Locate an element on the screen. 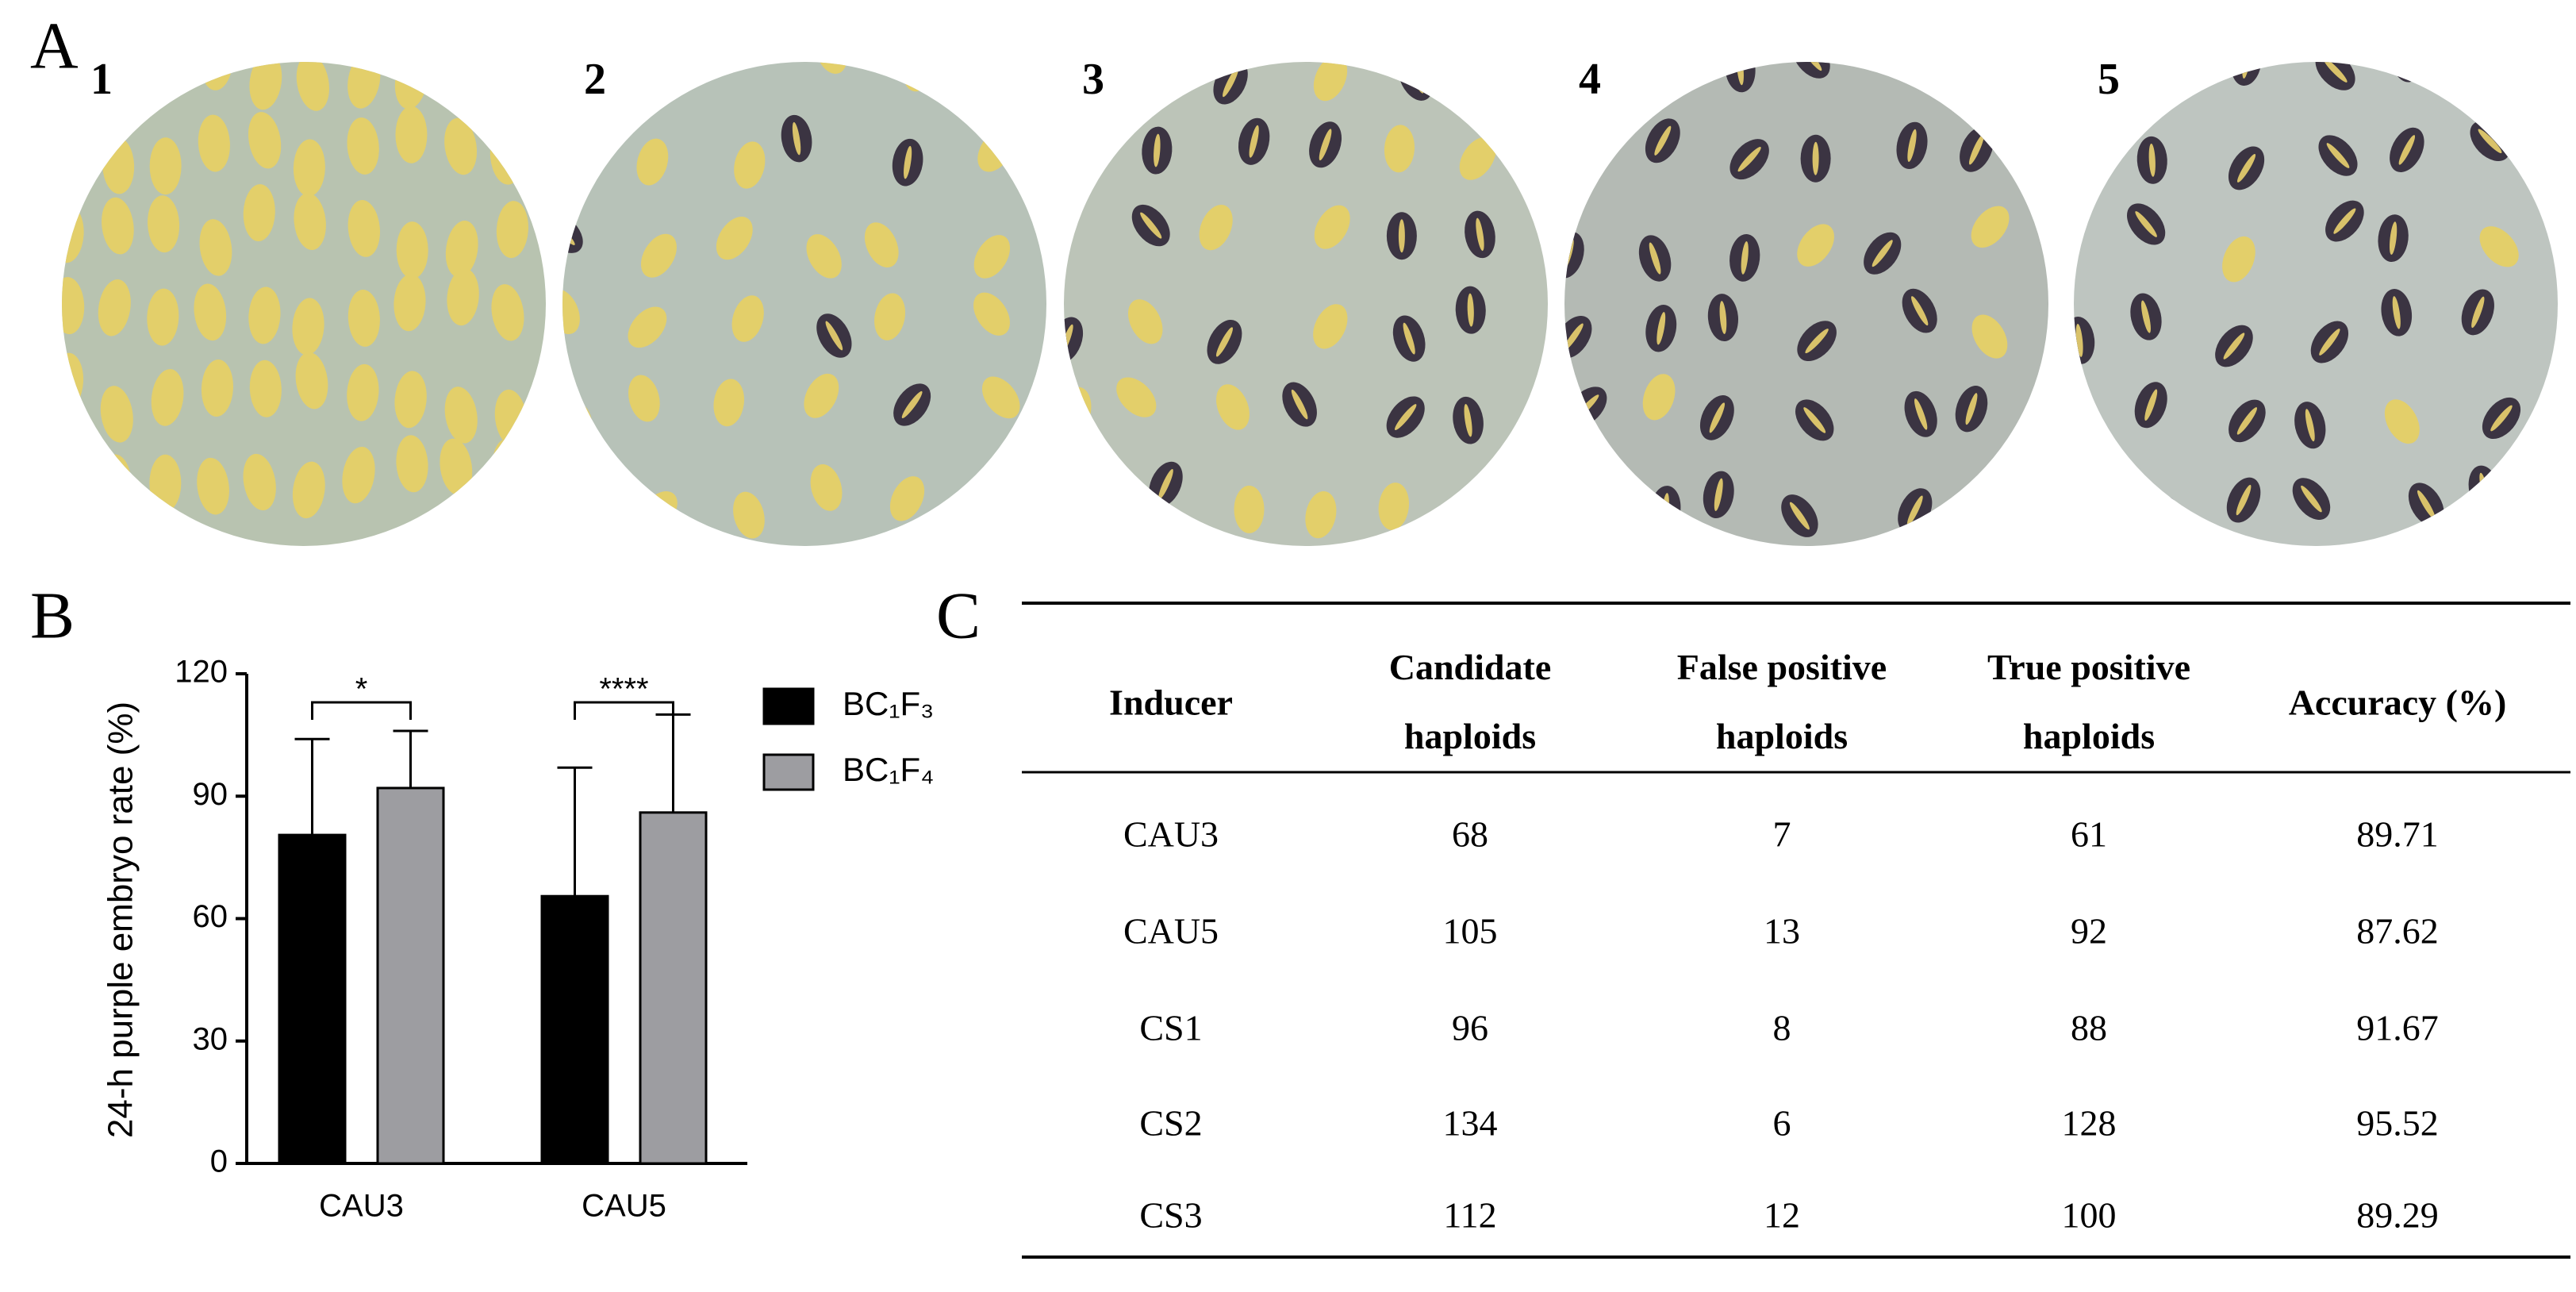  significance-bracket is located at coordinates (624, 710).